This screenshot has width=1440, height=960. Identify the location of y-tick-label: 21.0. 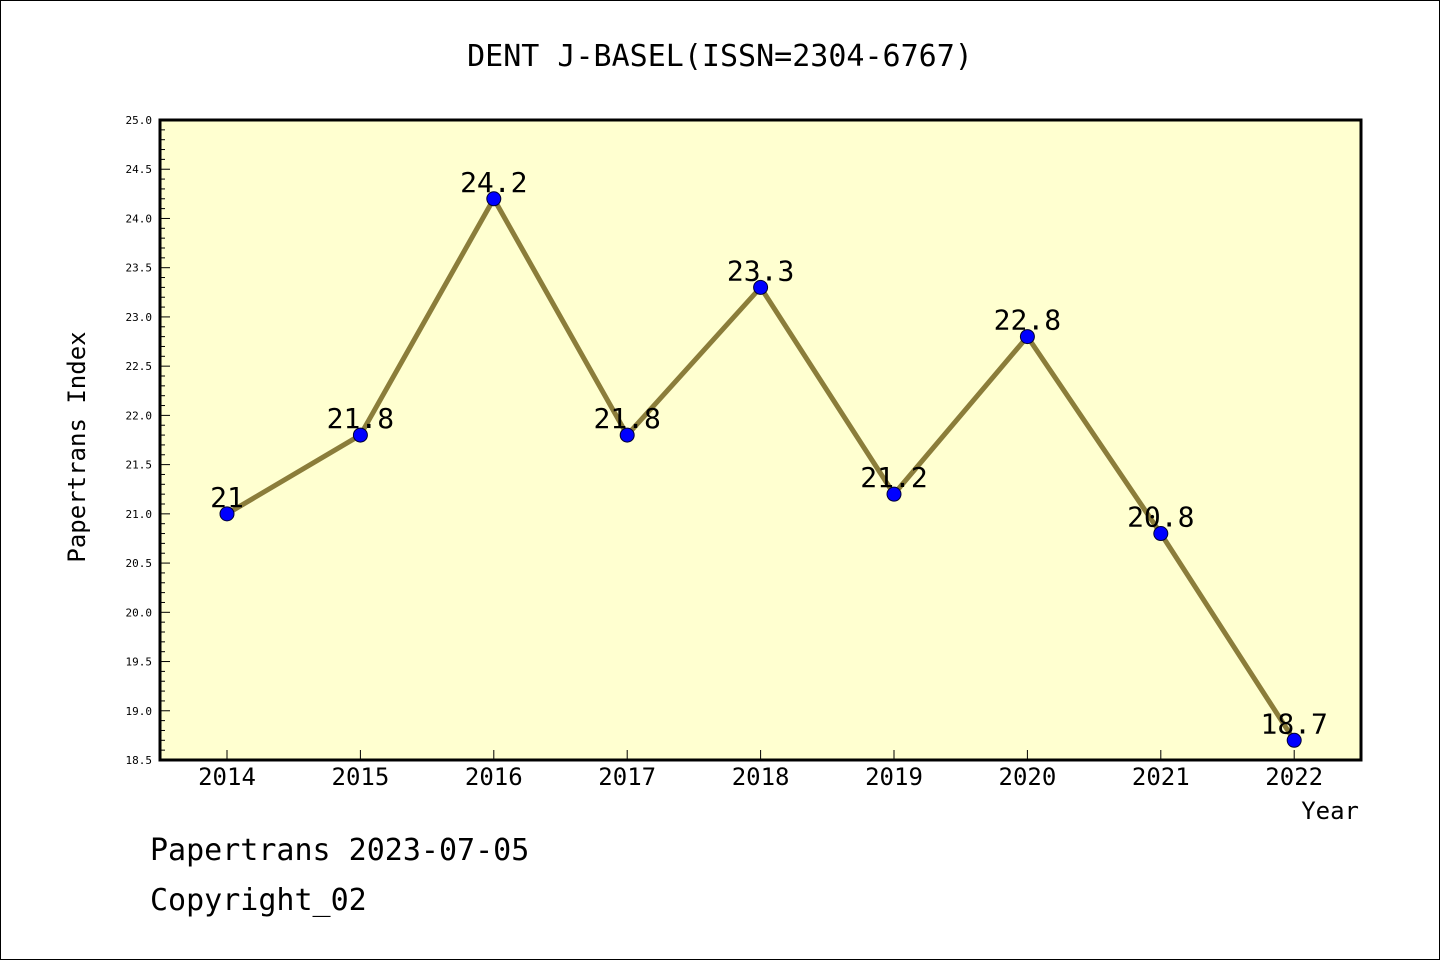
(139, 514).